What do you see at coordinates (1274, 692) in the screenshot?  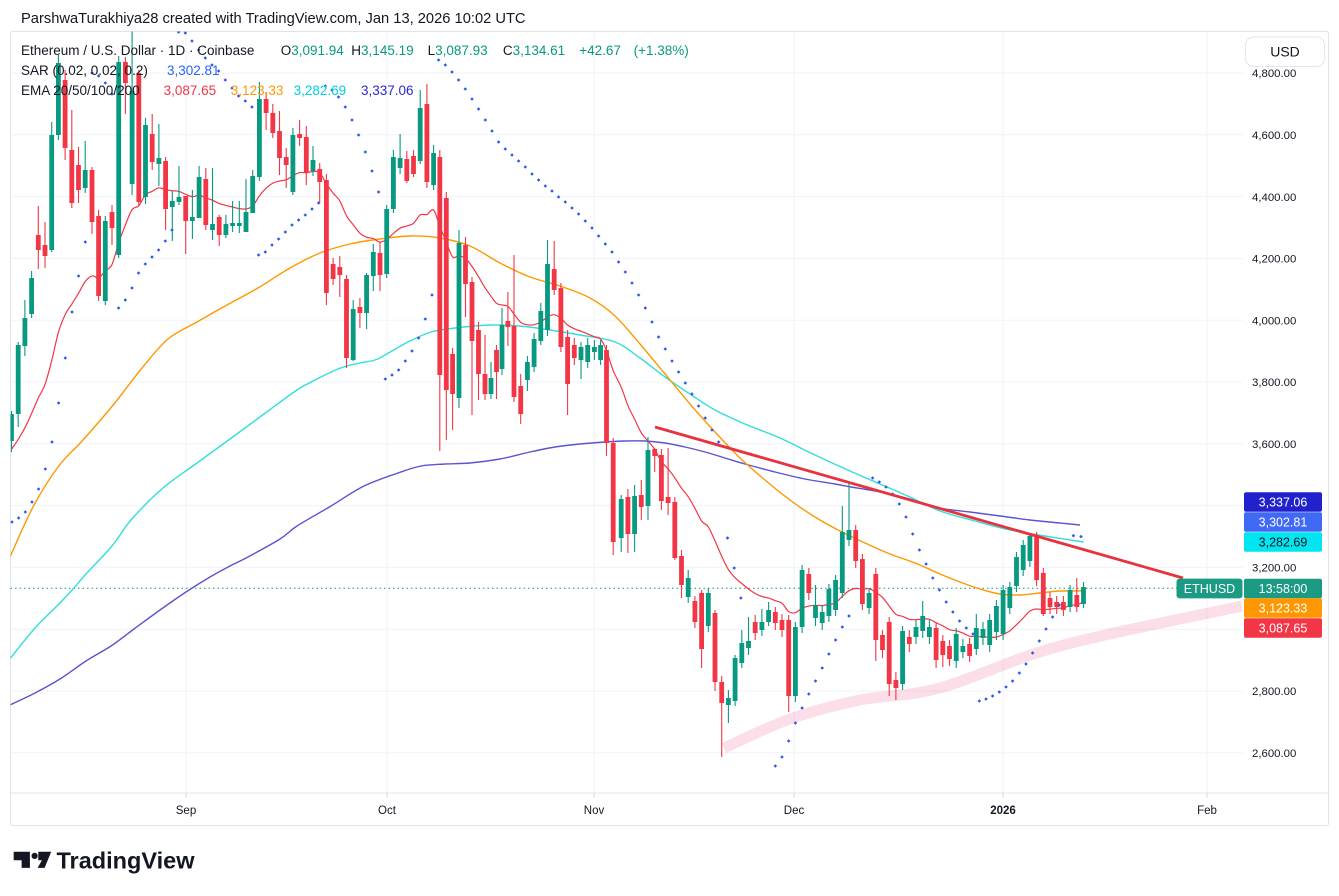 I see `svg-text: 2,800.00` at bounding box center [1274, 692].